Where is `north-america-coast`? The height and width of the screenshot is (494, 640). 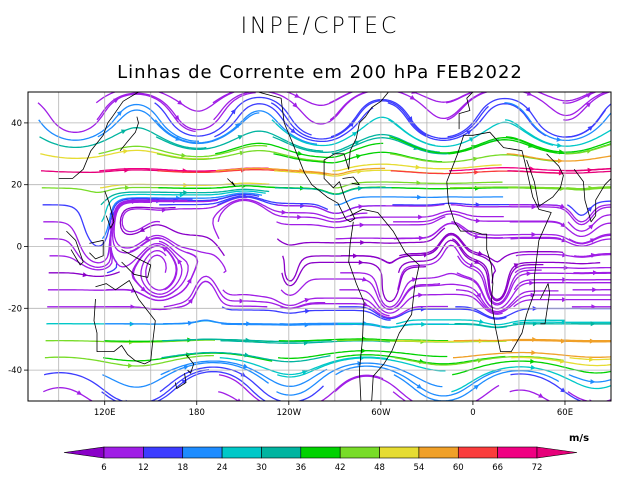 north-america-coast is located at coordinates (302, 157).